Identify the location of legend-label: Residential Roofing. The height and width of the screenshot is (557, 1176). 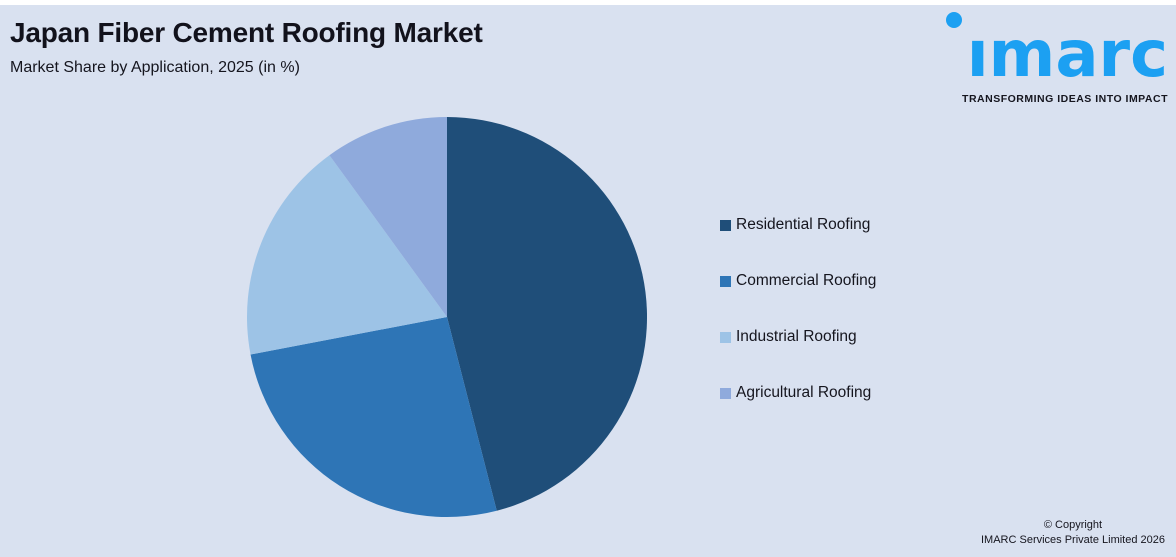
(803, 224).